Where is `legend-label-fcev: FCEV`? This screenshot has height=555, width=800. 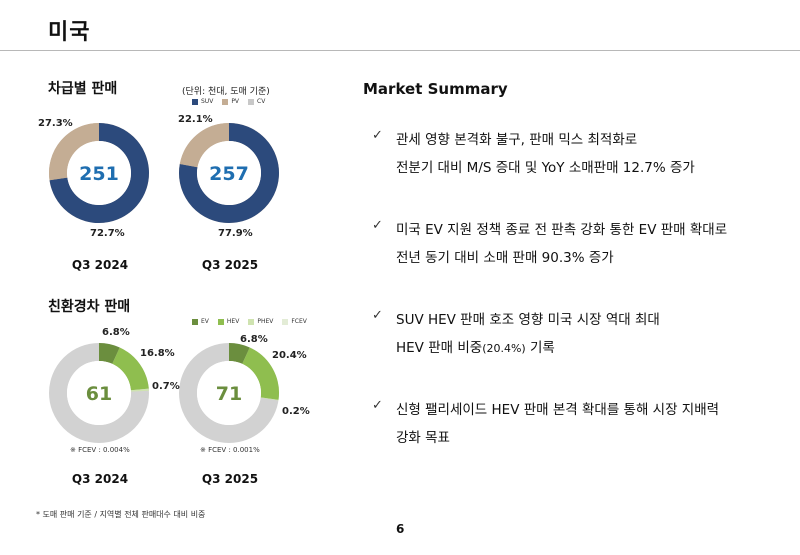
legend-label-fcev: FCEV is located at coordinates (299, 321).